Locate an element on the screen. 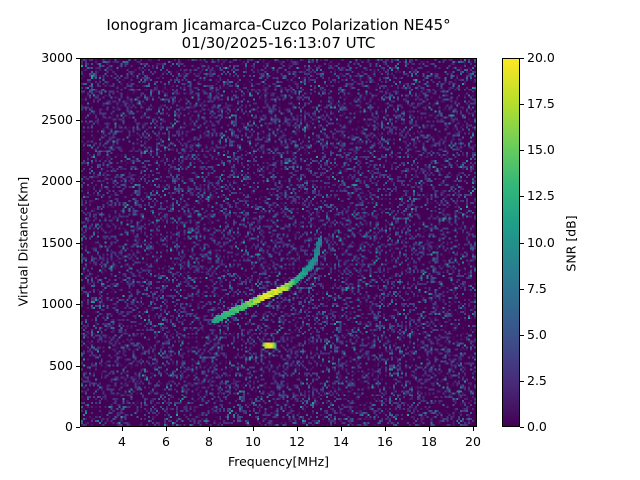 Image resolution: width=640 pixels, height=480 pixels. colorbar-tick-label: 12.5 is located at coordinates (541, 195).